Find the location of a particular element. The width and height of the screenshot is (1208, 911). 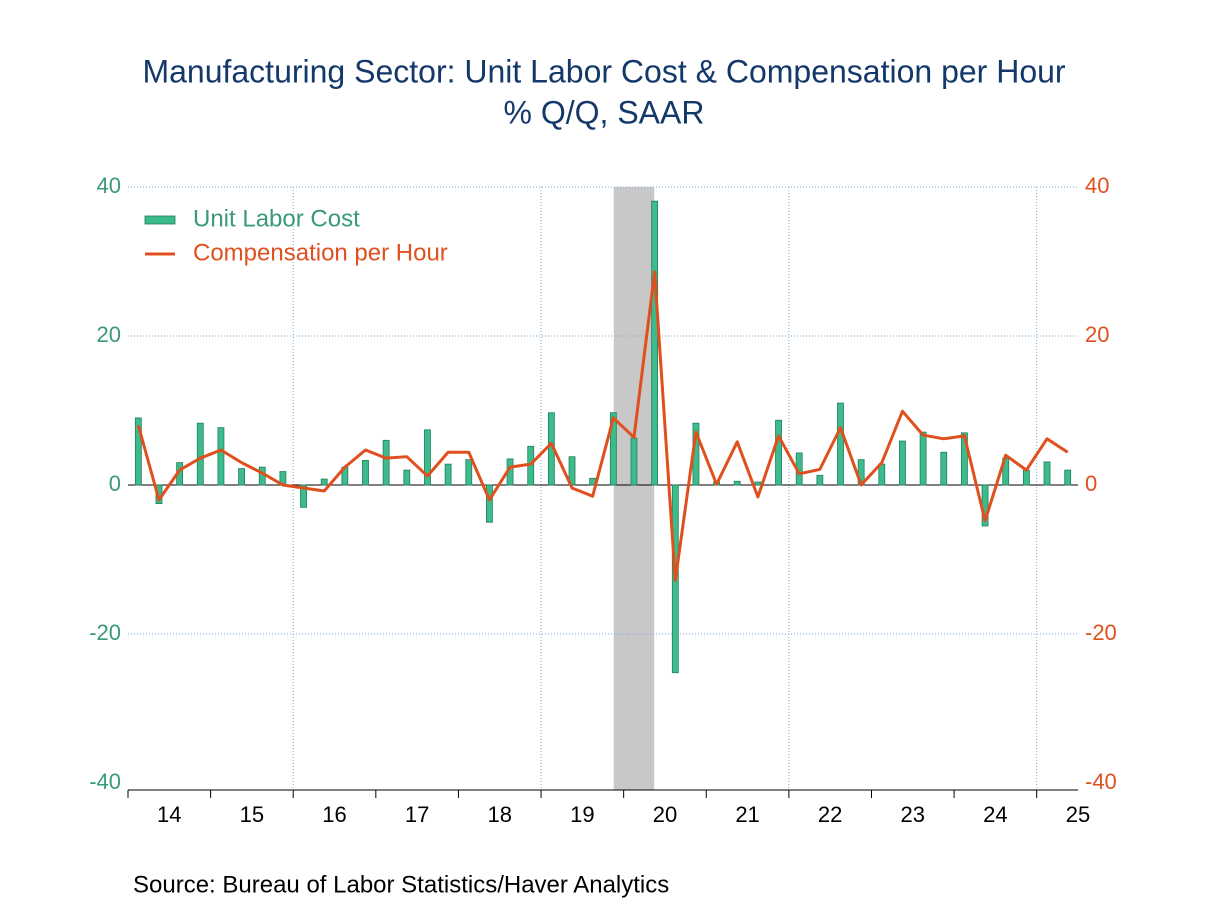

legend-swatch is located at coordinates (160, 220).